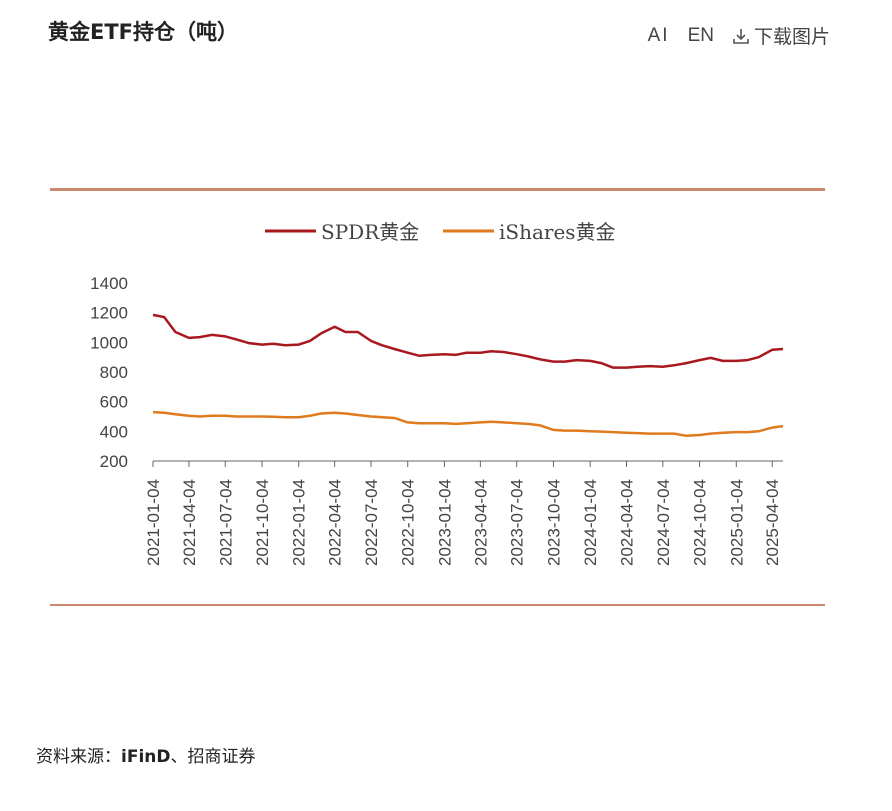 The width and height of the screenshot is (892, 811). I want to click on legend: SPDR黄金 iShares黄金, so click(440, 232).